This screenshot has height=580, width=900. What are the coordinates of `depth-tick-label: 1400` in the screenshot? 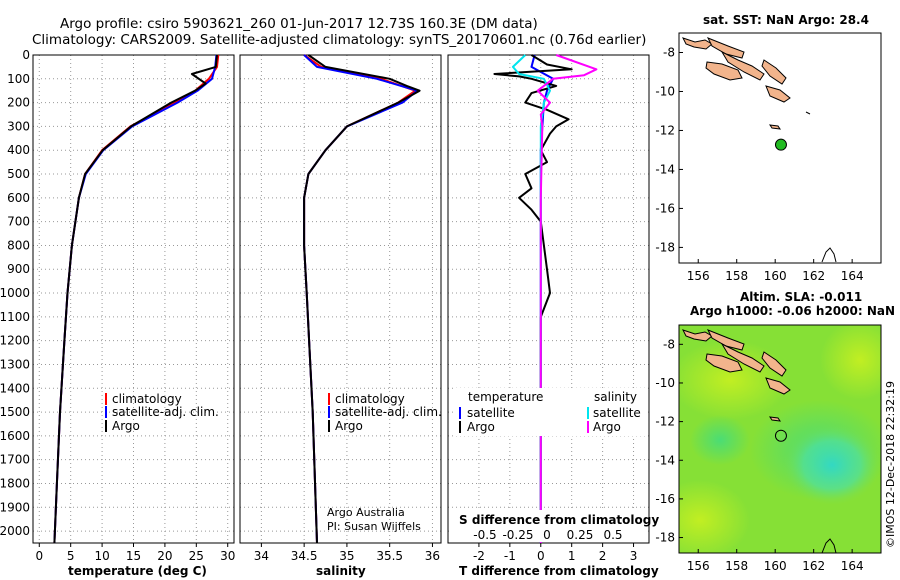 It's located at (15, 388).